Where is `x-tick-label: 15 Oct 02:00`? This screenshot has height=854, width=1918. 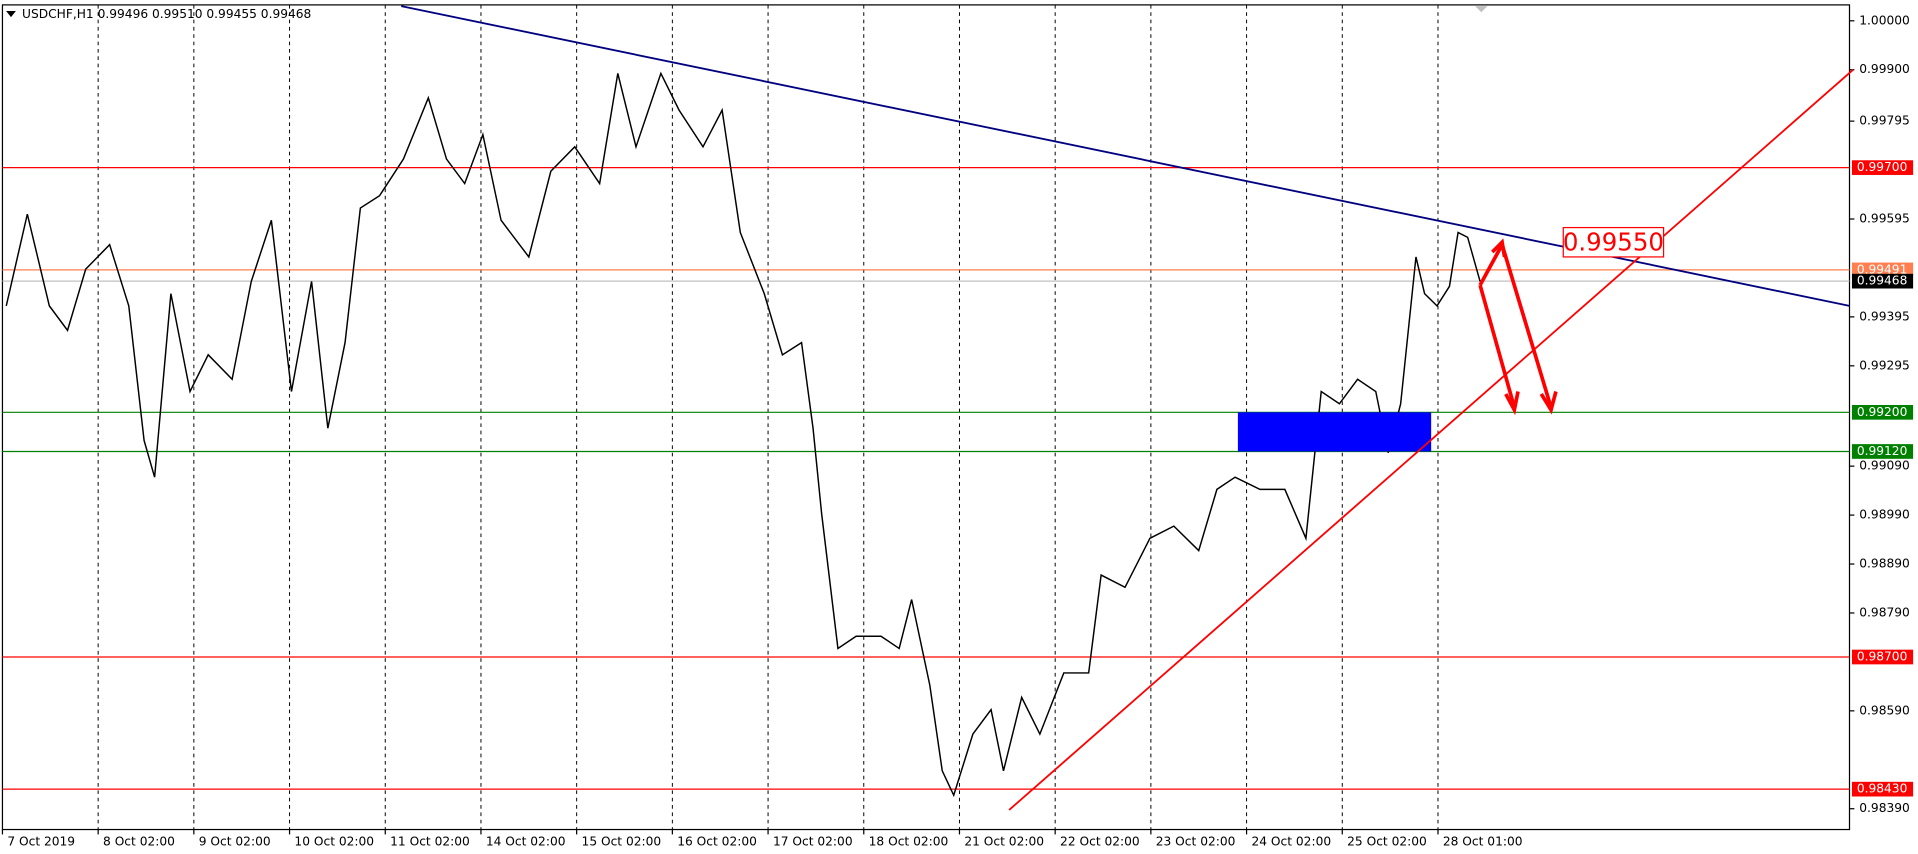 x-tick-label: 15 Oct 02:00 is located at coordinates (622, 841).